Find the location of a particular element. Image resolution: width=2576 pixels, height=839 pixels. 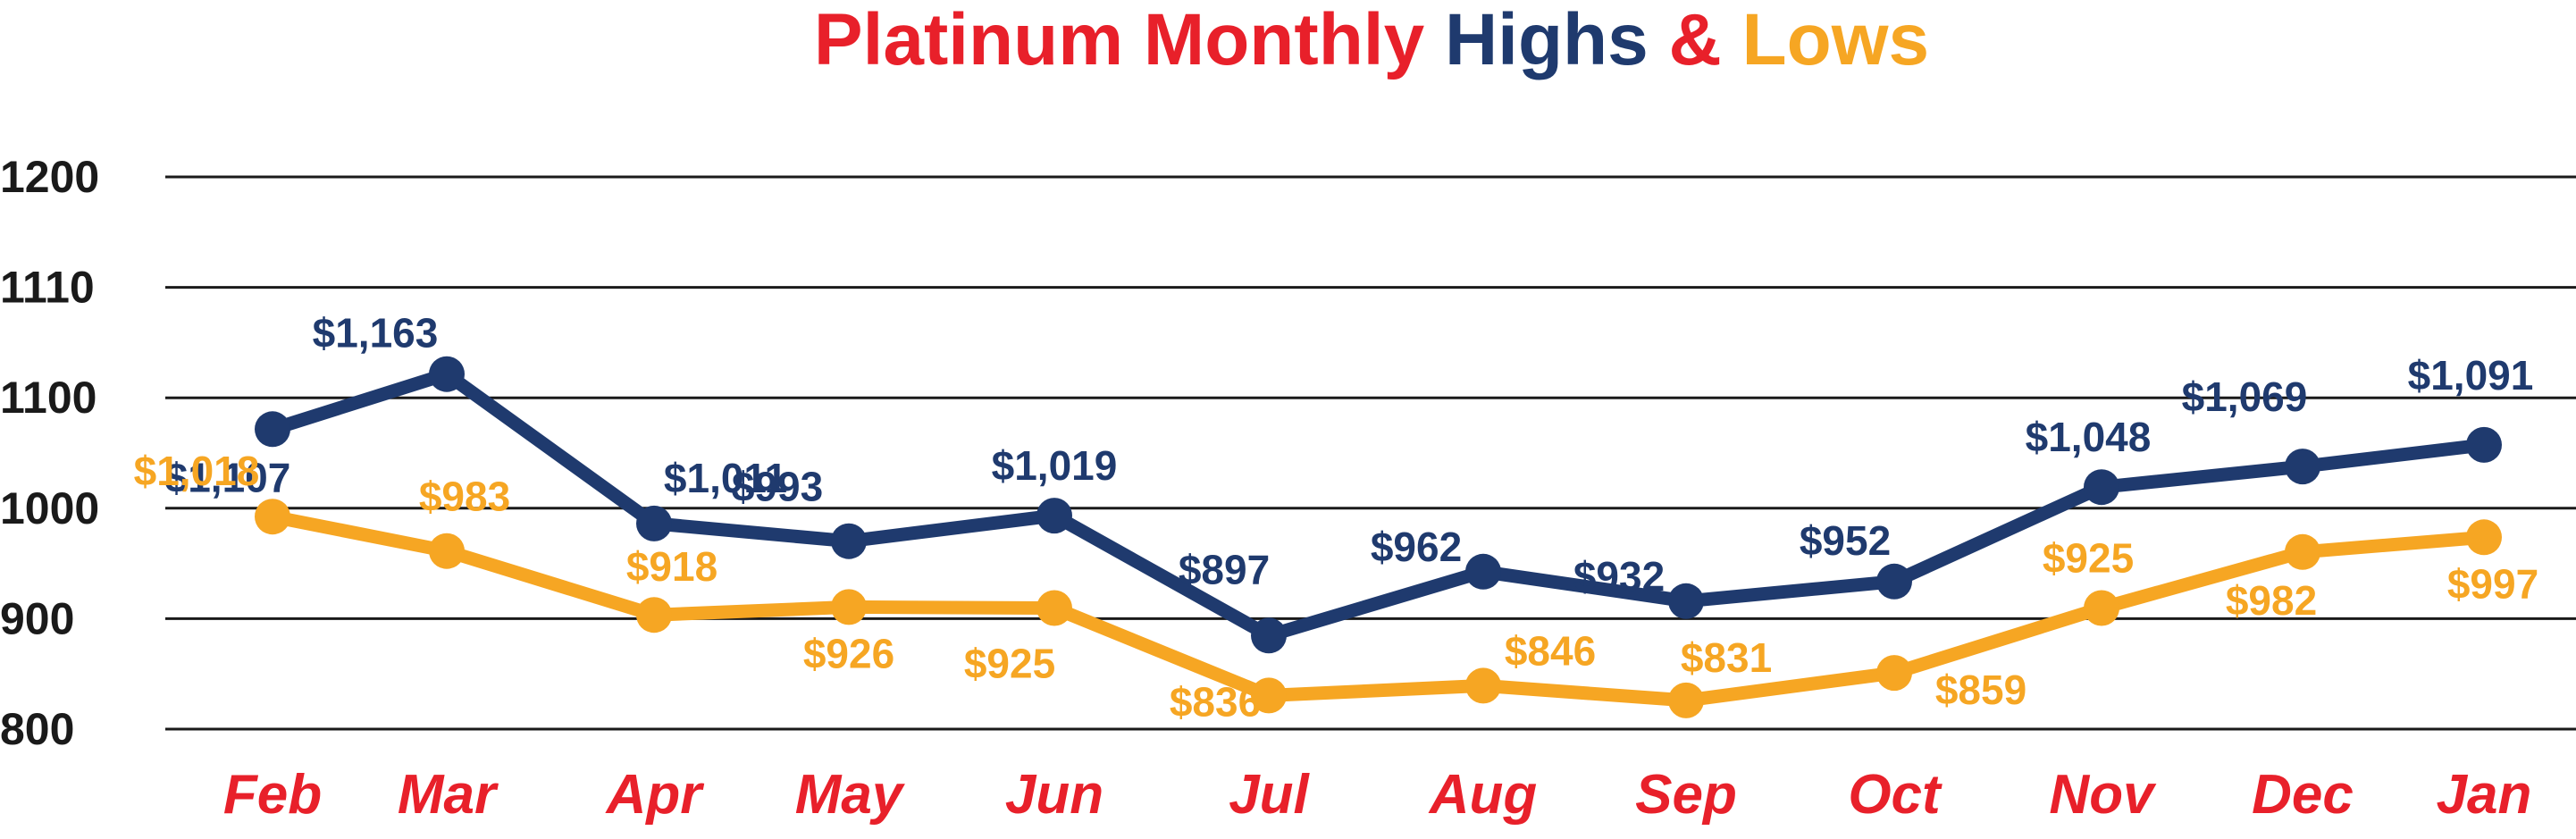

highs-data-label: $993 is located at coordinates (777, 487).